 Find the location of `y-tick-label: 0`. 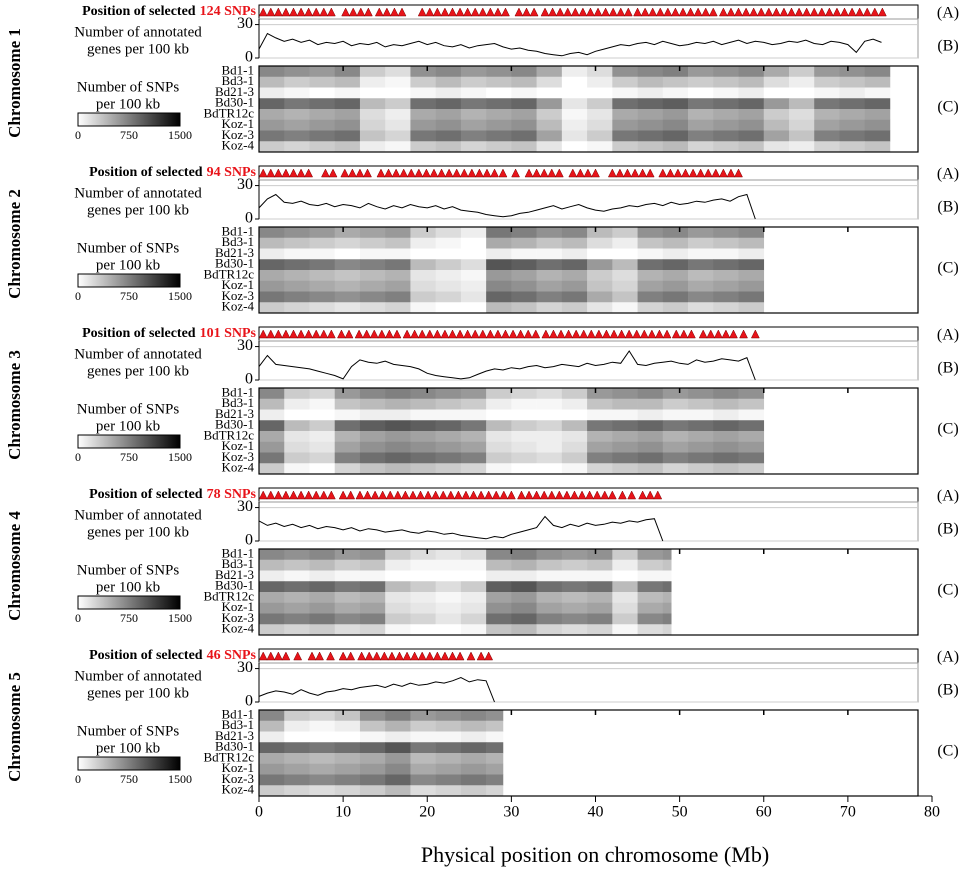

y-tick-label: 0 is located at coordinates (249, 540).